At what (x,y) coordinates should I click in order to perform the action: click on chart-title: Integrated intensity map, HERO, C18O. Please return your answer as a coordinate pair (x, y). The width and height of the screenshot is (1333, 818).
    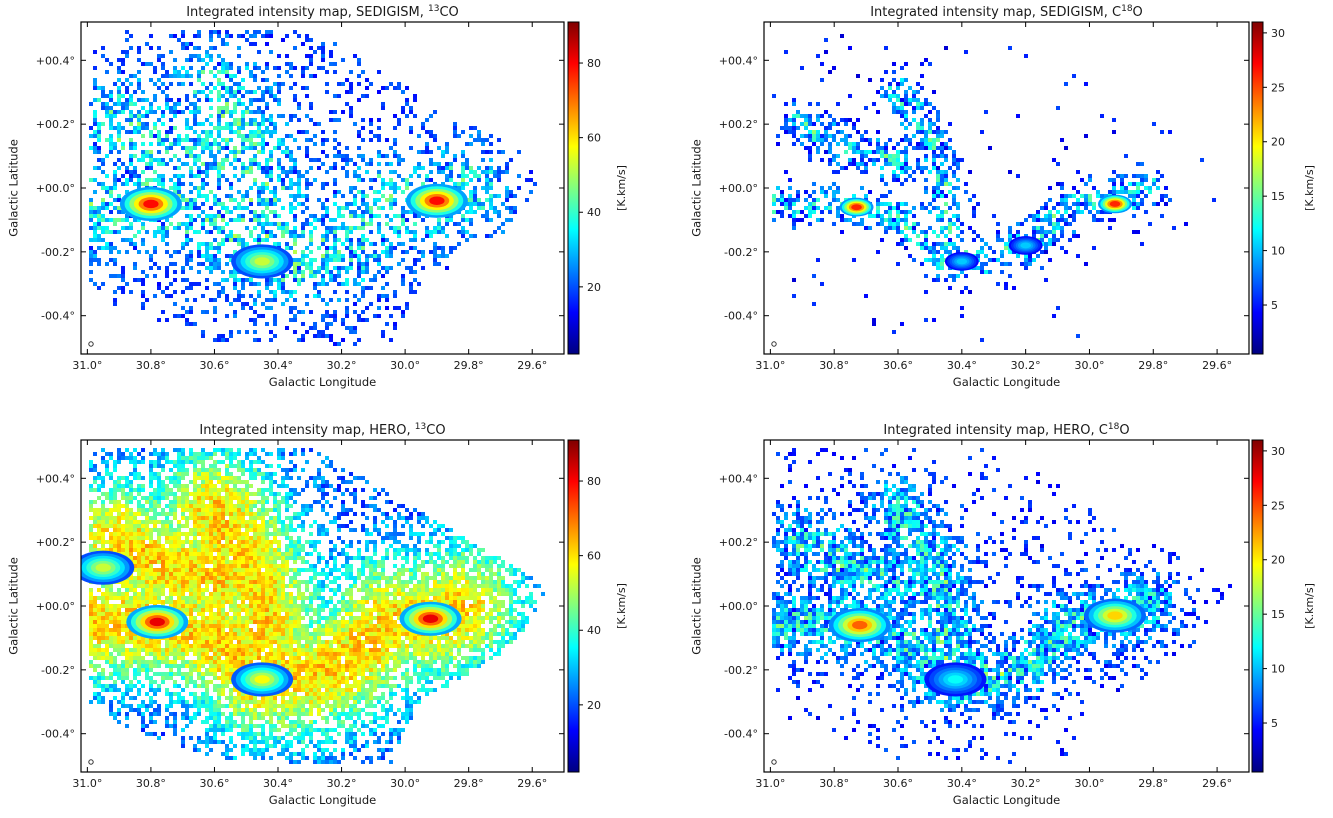
    Looking at the image, I should click on (1006, 430).